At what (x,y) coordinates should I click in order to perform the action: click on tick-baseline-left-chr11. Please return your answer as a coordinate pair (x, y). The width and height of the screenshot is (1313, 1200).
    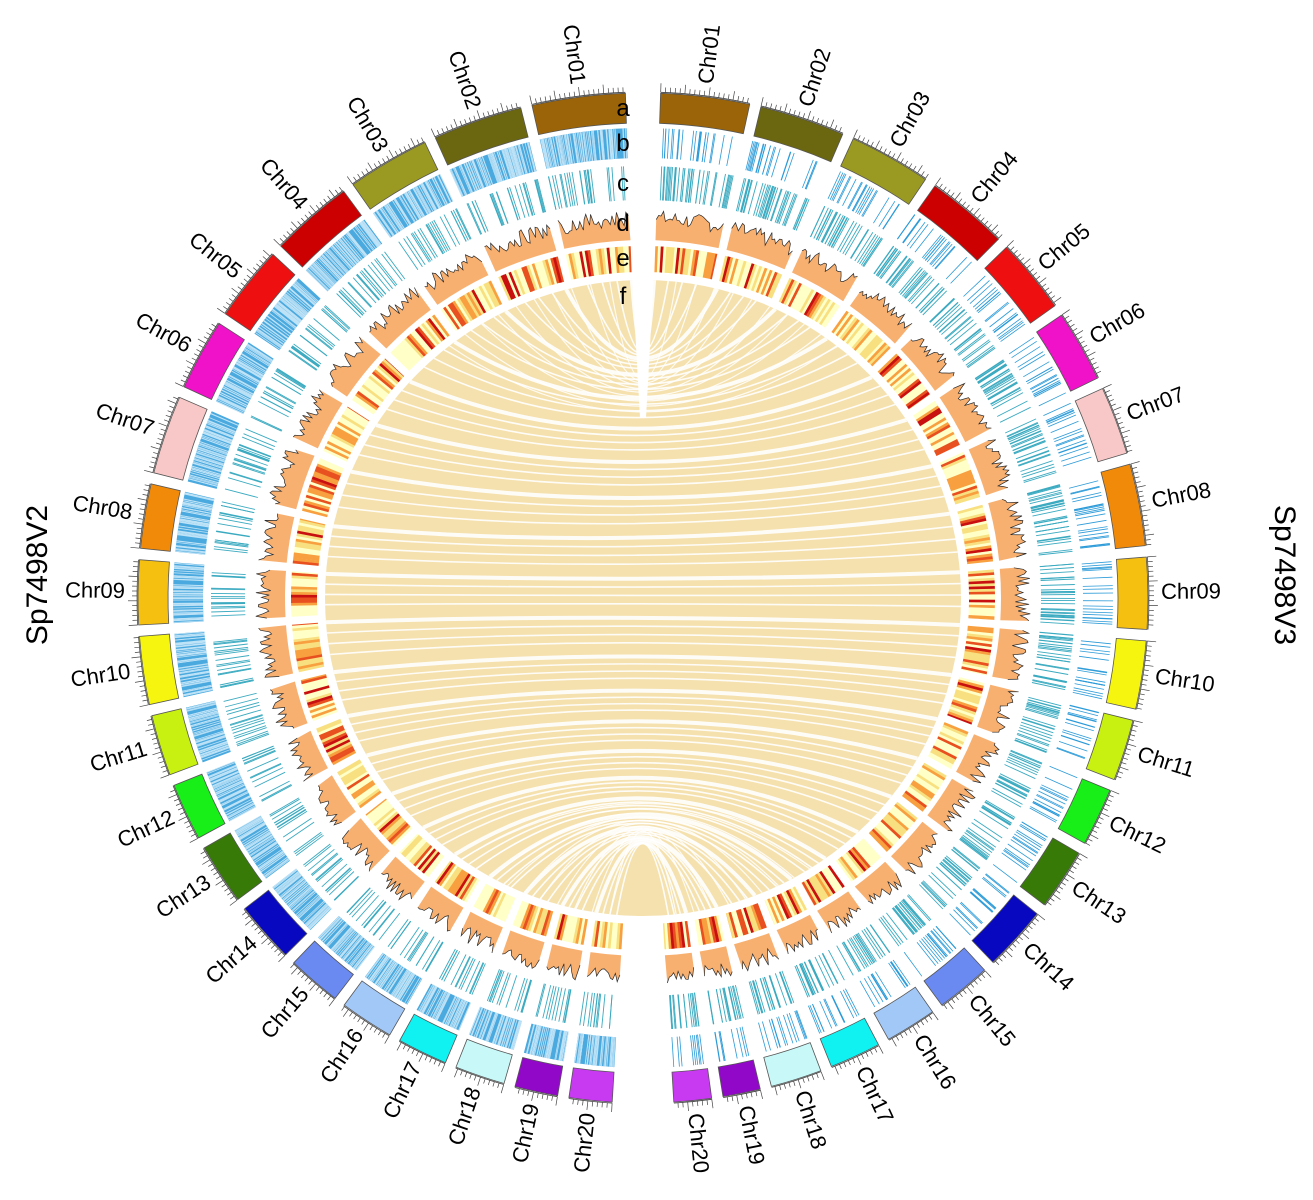
    Looking at the image, I should click on (160, 745).